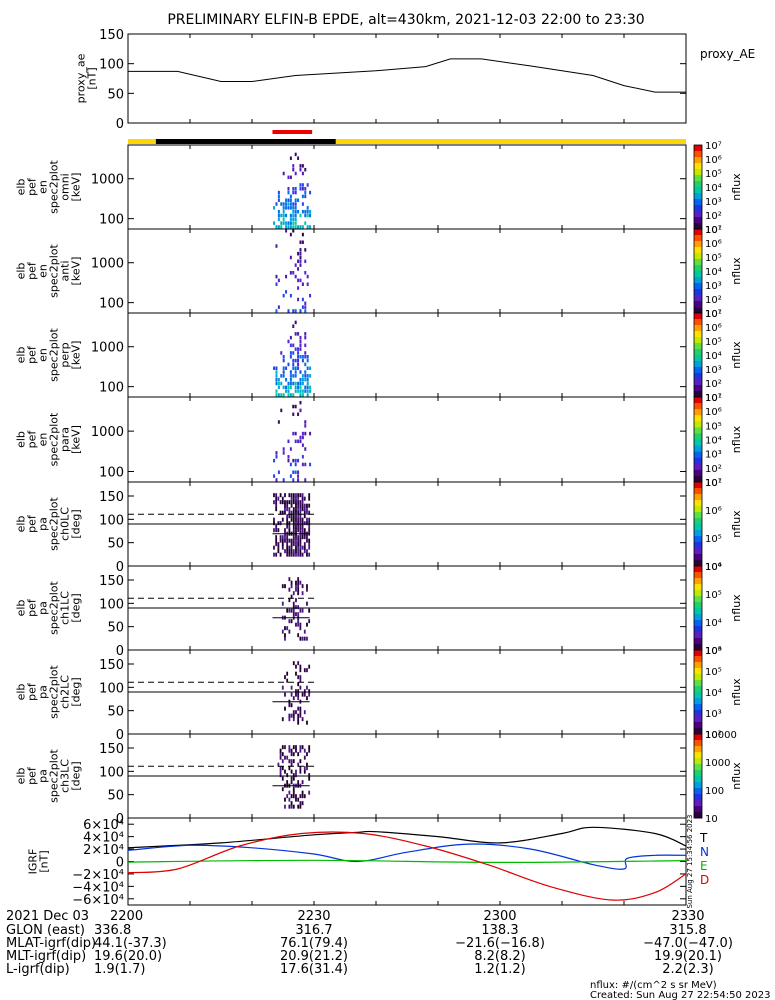 The width and height of the screenshot is (775, 1000). Describe the element at coordinates (704, 866) in the screenshot. I see `igrf-legend-E: E` at that location.